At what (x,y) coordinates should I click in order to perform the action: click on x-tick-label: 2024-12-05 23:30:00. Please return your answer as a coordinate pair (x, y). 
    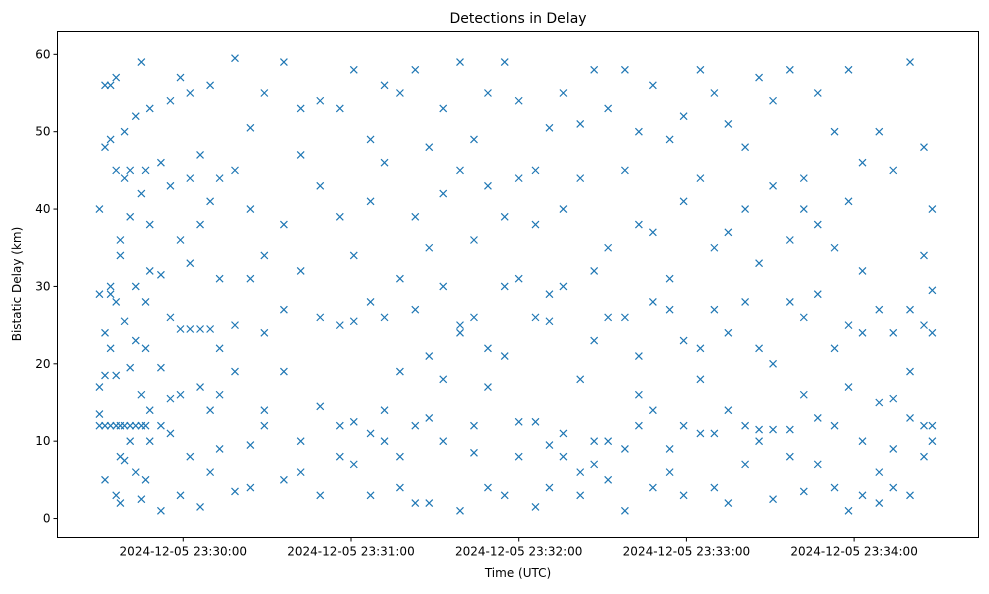
    Looking at the image, I should click on (183, 552).